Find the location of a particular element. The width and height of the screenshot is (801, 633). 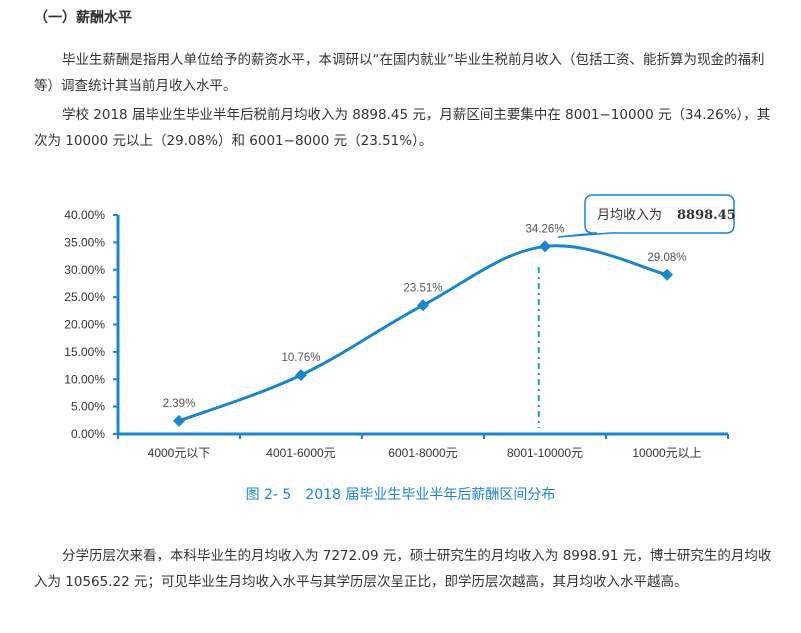

x-tick-label: 4001-6000元 is located at coordinates (300, 453).